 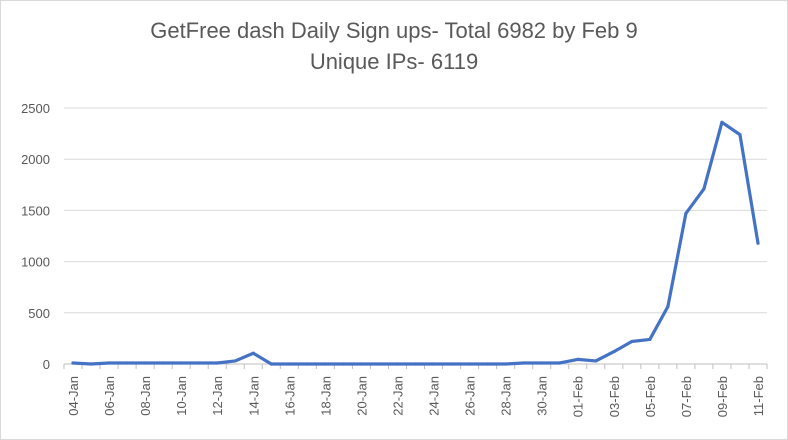 I want to click on data-point-27-Jan, so click(x=488, y=364).